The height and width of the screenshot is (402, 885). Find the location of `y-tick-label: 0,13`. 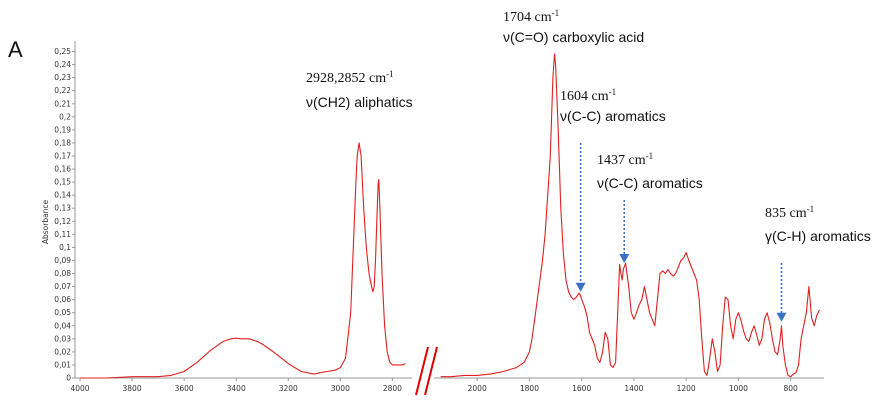

y-tick-label: 0,13 is located at coordinates (62, 208).